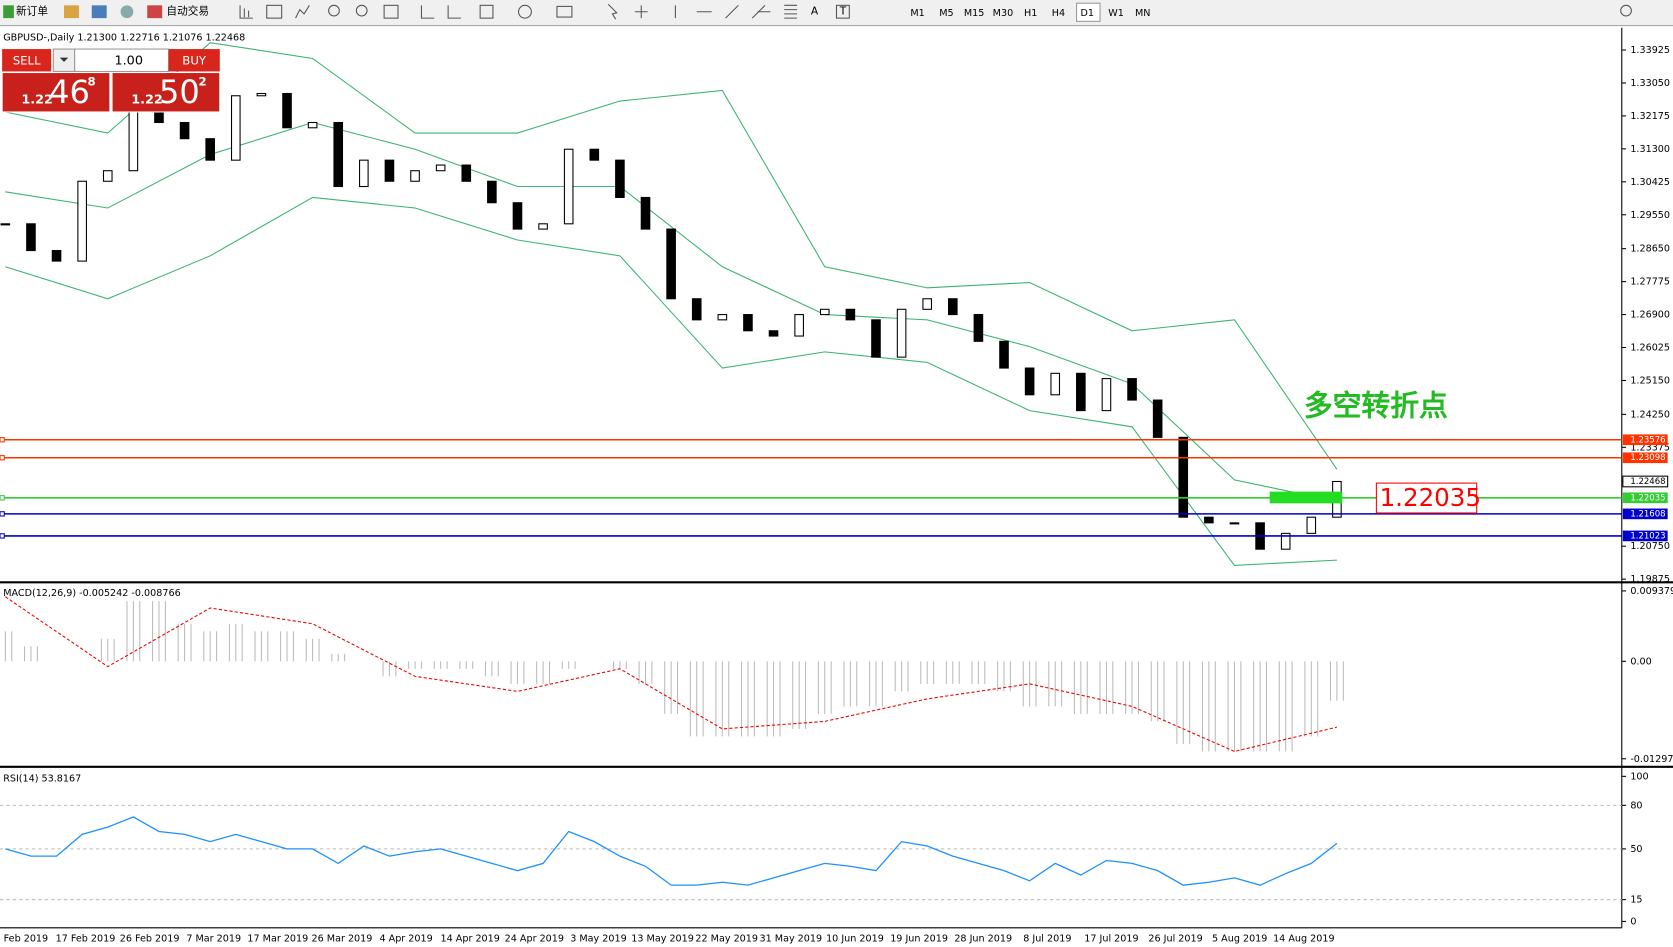 The image size is (1673, 947). I want to click on y-tick-label: 1.23375, so click(1650, 447).